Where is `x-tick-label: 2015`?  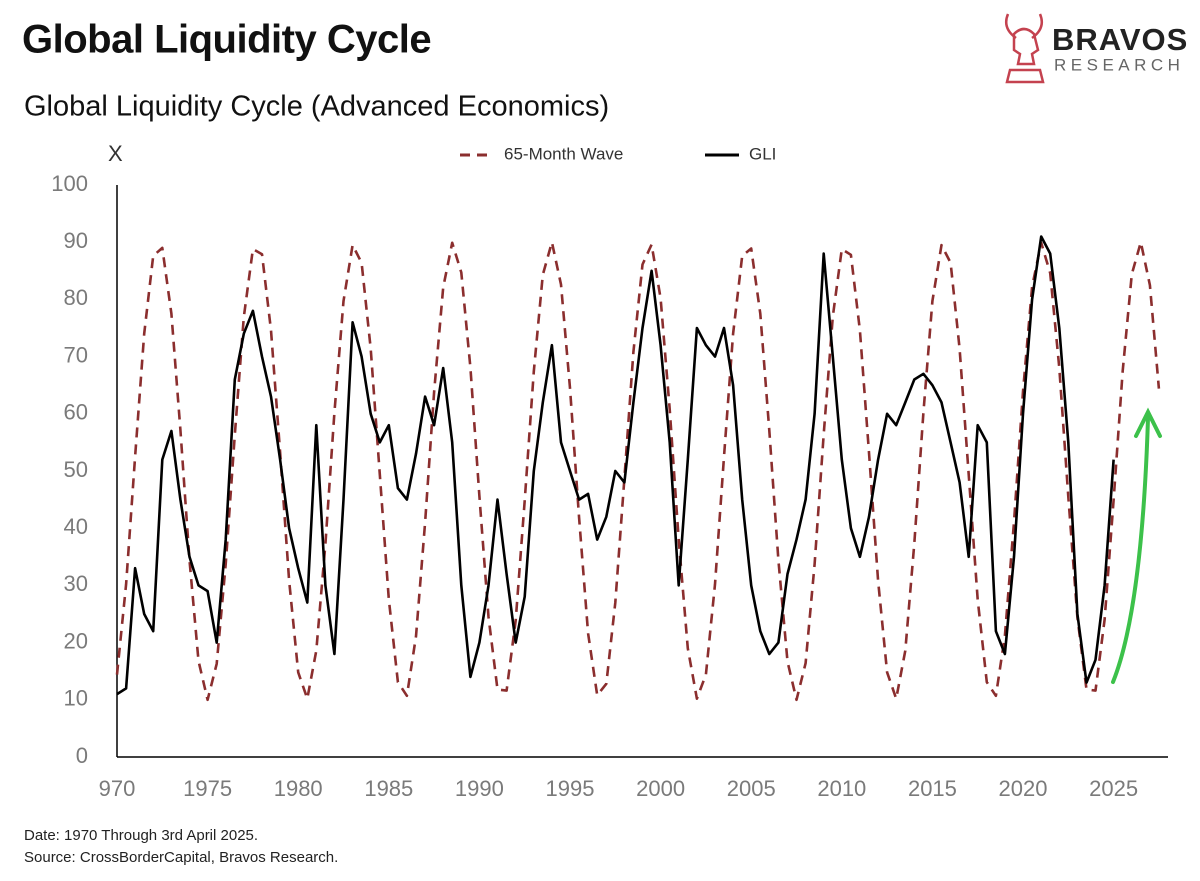 x-tick-label: 2015 is located at coordinates (932, 788).